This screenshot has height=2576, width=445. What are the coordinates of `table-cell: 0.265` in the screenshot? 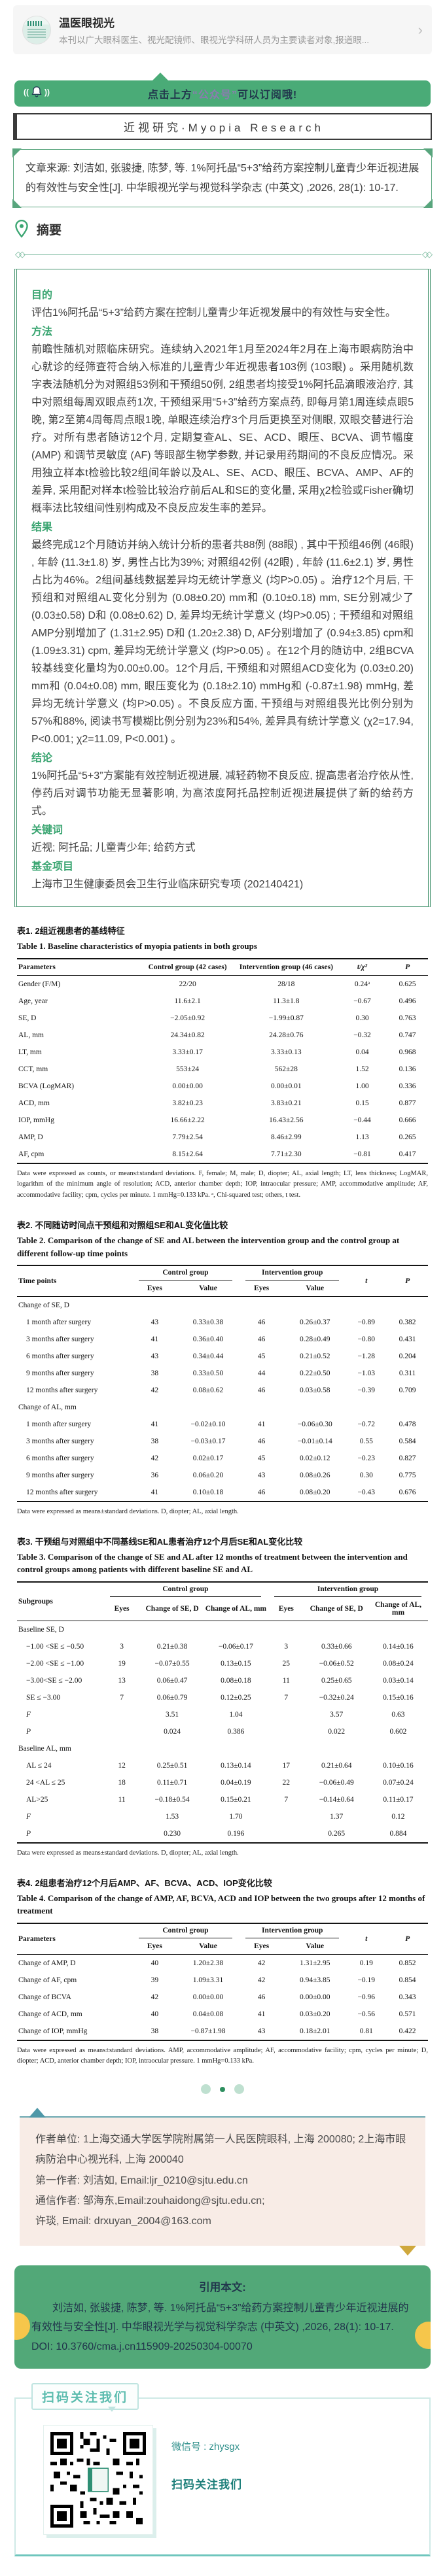 It's located at (337, 1834).